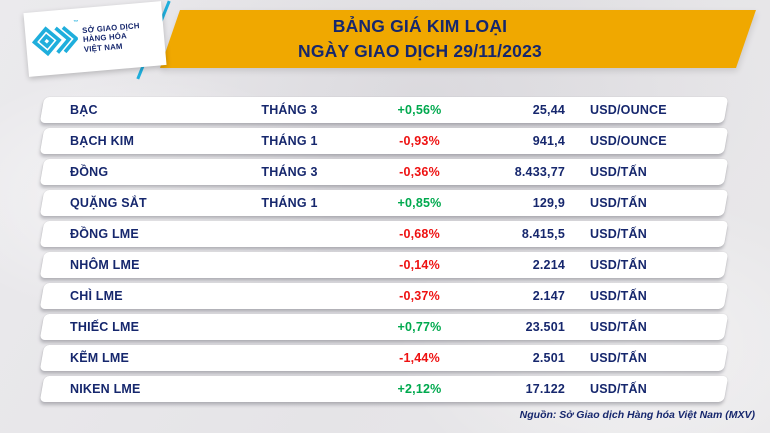 This screenshot has width=770, height=433. I want to click on commodity-name: CHÌ LME, so click(96, 296).